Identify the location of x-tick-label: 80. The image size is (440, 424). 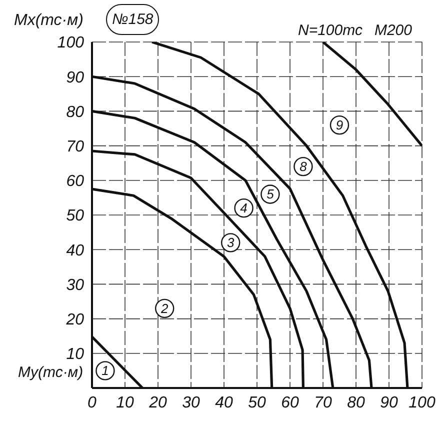
(356, 403).